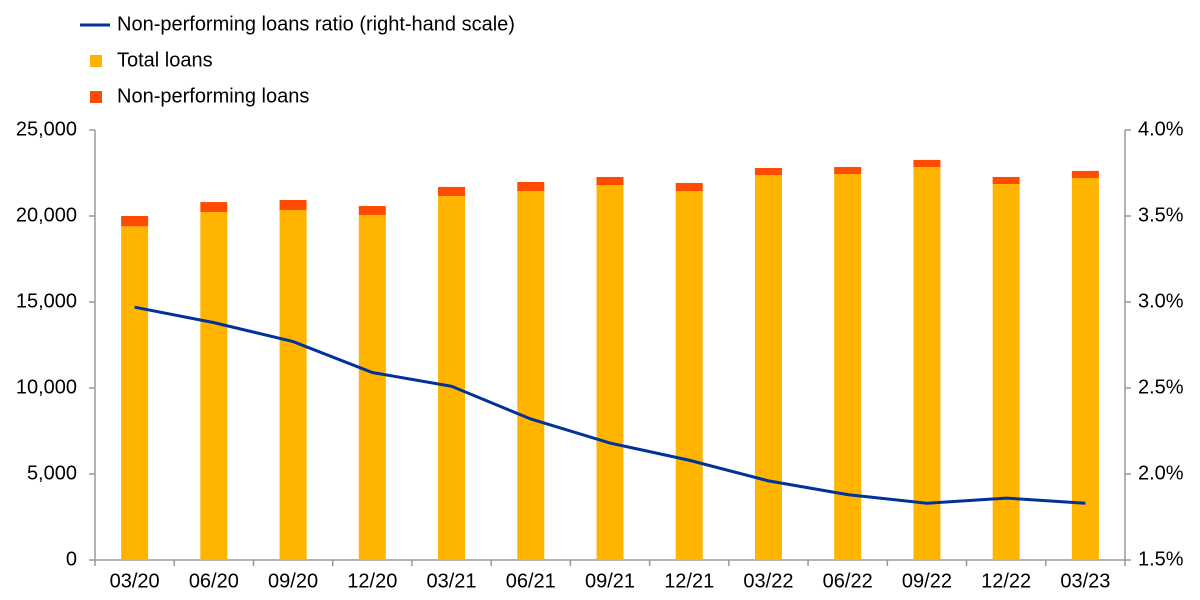  I want to click on y2-tick-label: 2.5%, so click(1161, 387).